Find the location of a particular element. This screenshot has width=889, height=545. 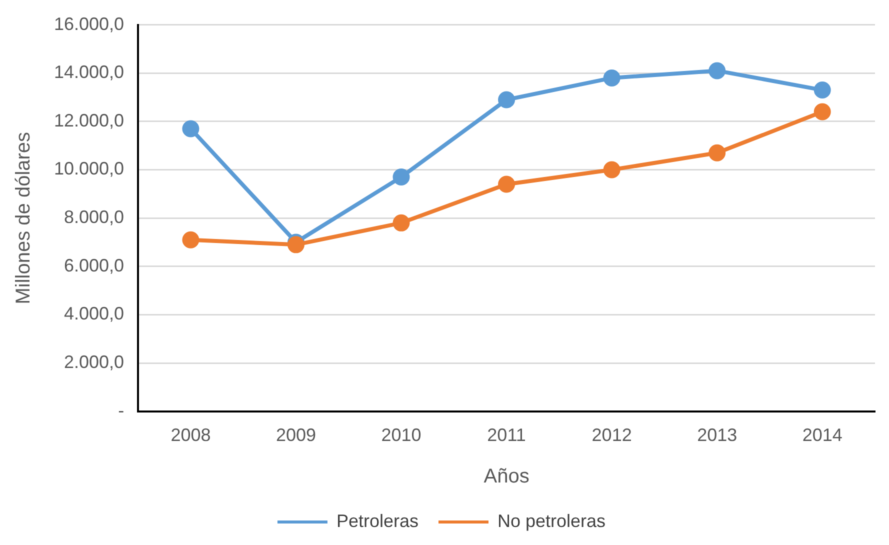

legend-label: Petroleras is located at coordinates (377, 520).